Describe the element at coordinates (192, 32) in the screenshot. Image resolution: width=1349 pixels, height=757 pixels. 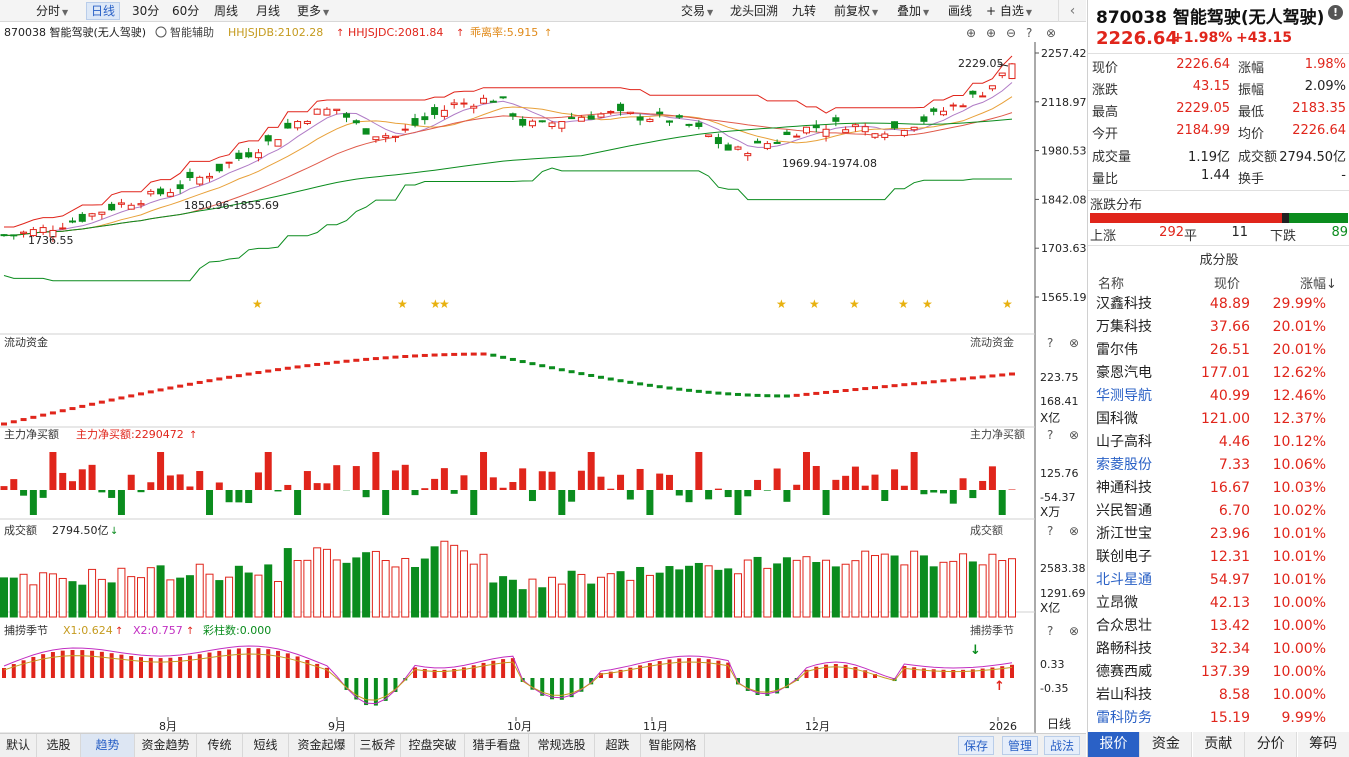
I see `assist-label: 智能辅助` at that location.